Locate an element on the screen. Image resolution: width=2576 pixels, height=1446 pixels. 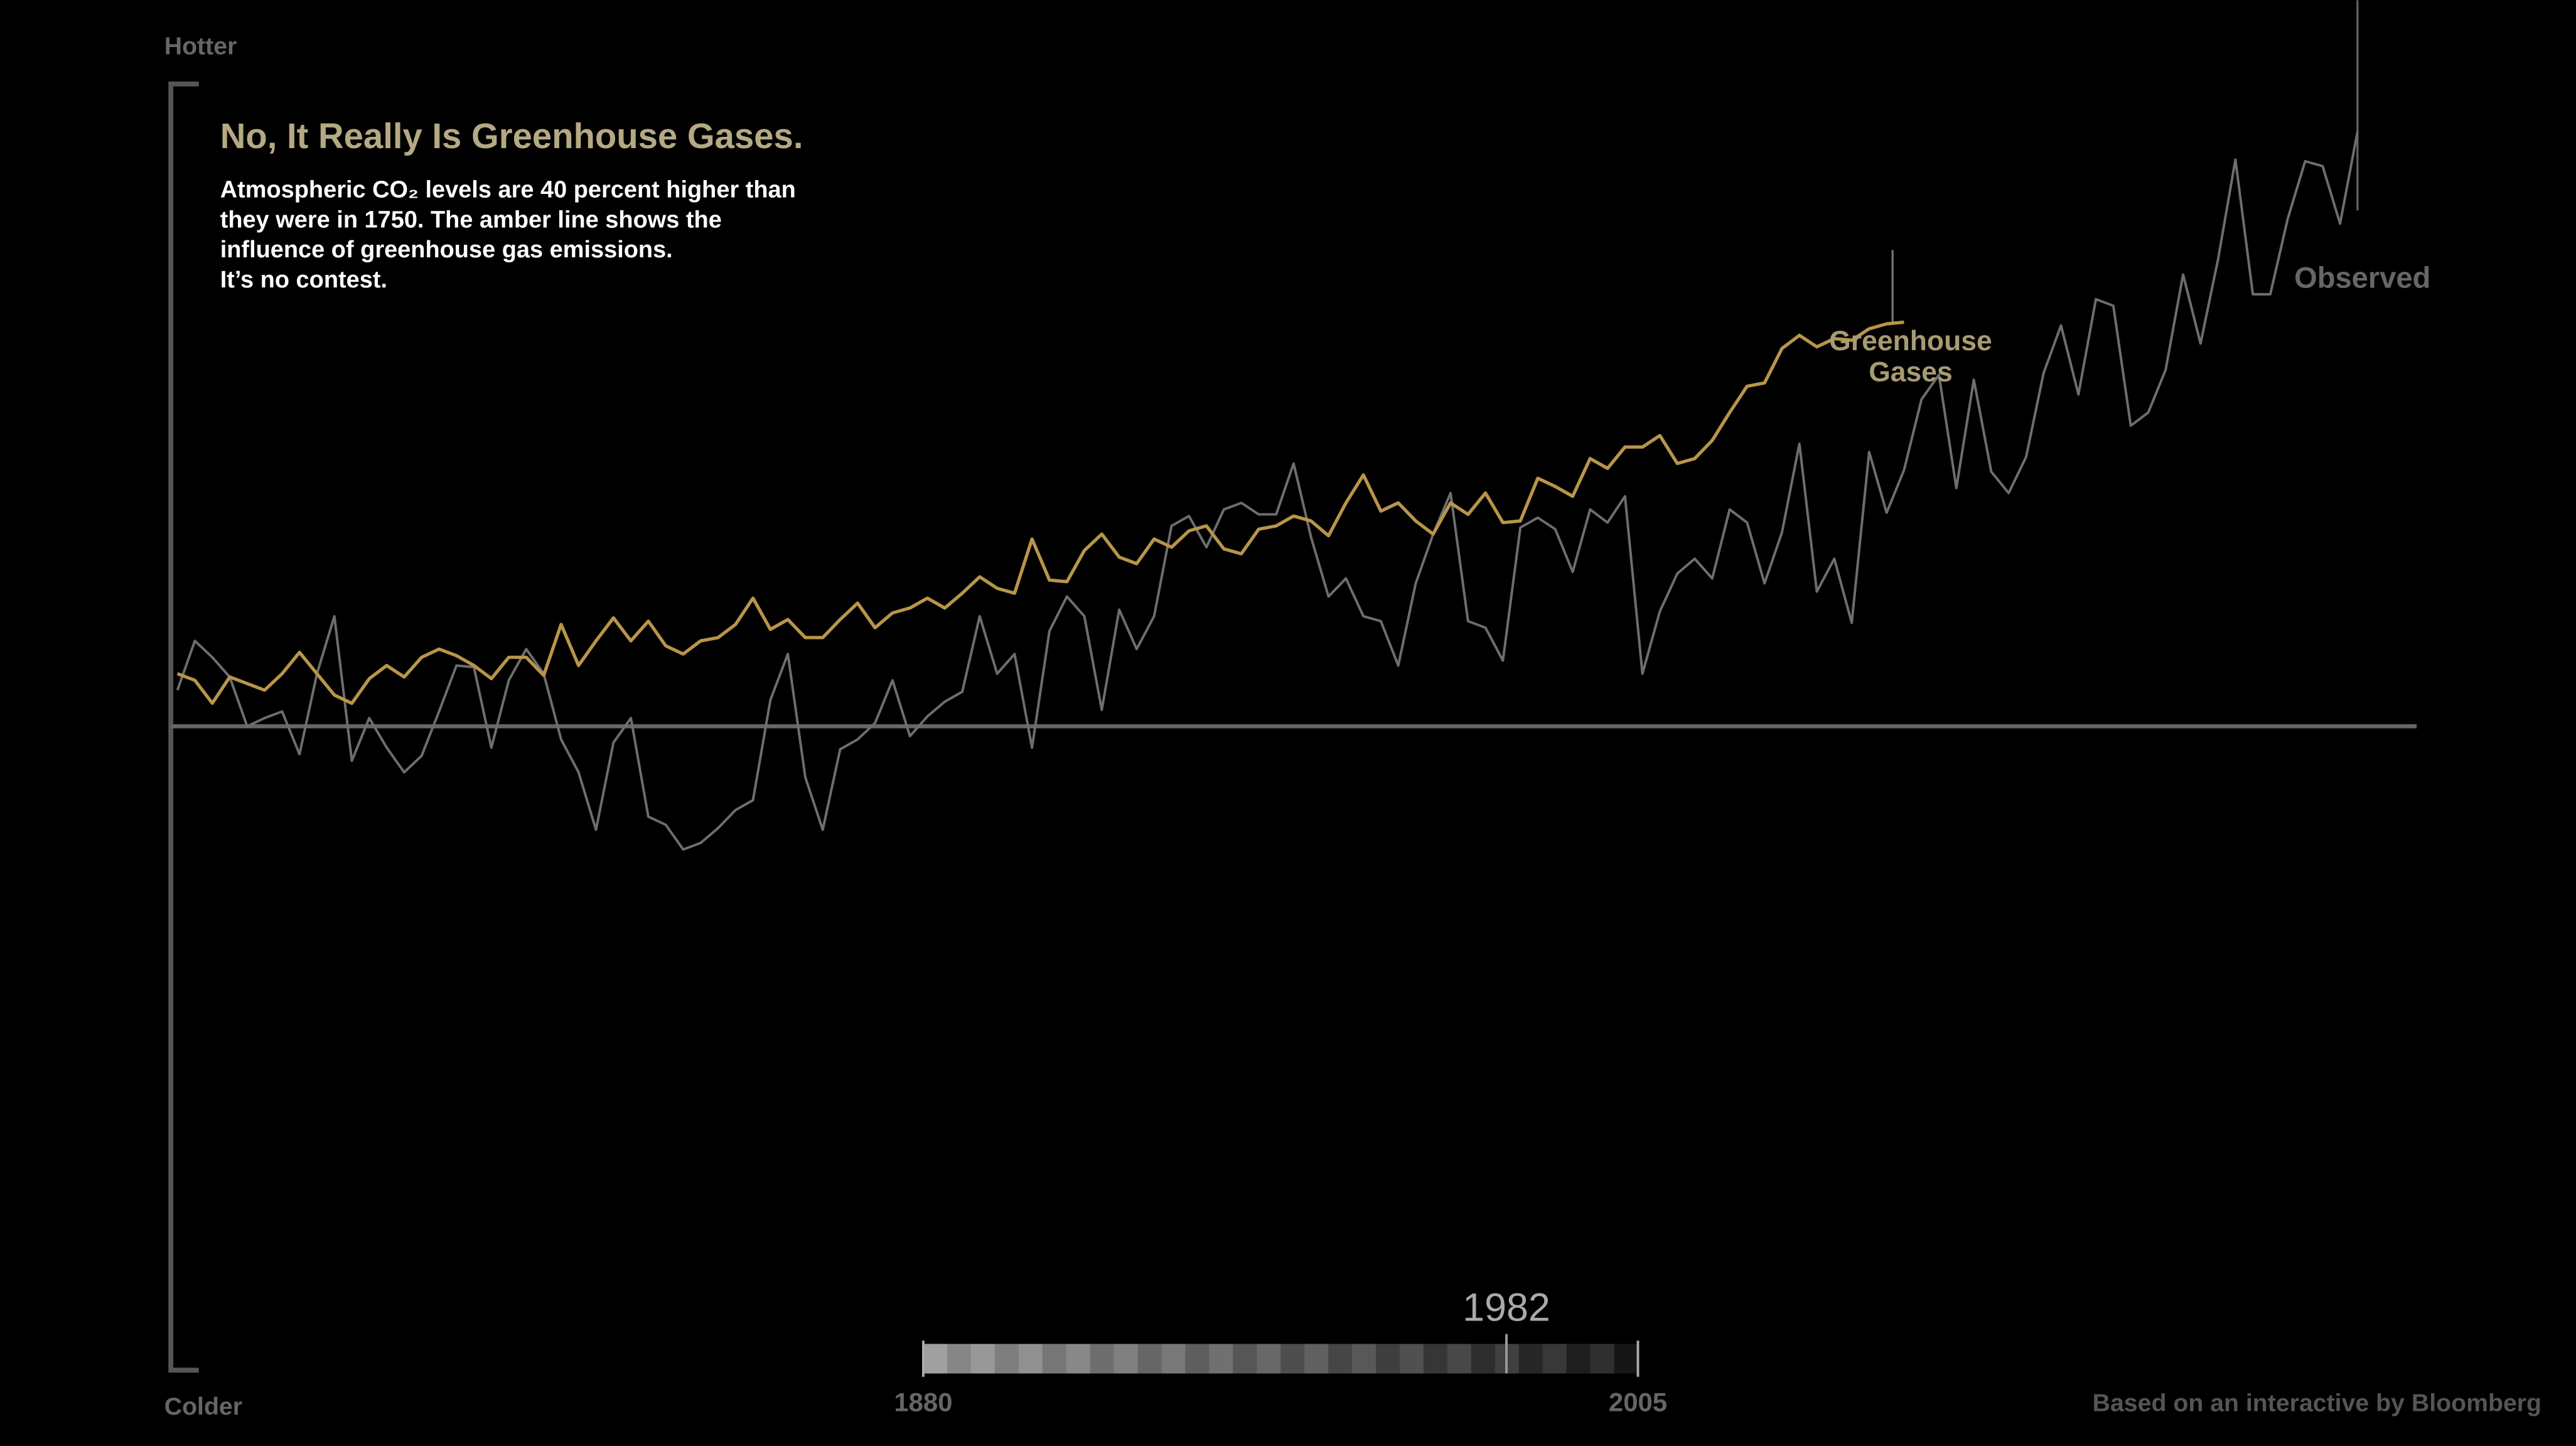
series-label: Observed is located at coordinates (2362, 277).